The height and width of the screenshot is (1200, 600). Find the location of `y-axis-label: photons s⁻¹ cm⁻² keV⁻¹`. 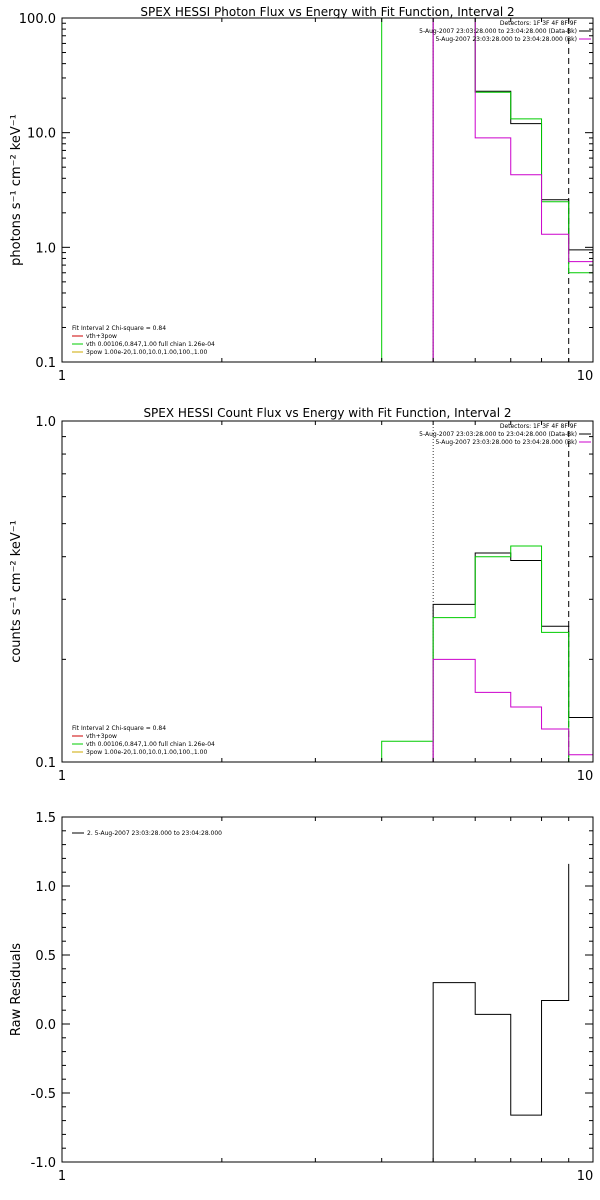

y-axis-label: photons s⁻¹ cm⁻² keV⁻¹ is located at coordinates (16, 190).